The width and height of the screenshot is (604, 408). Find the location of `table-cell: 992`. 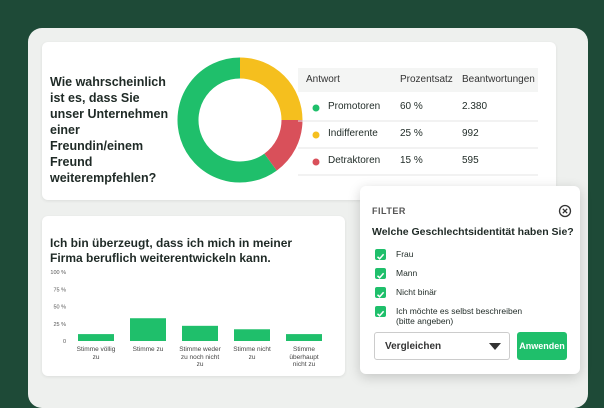

table-cell: 992 is located at coordinates (470, 133).